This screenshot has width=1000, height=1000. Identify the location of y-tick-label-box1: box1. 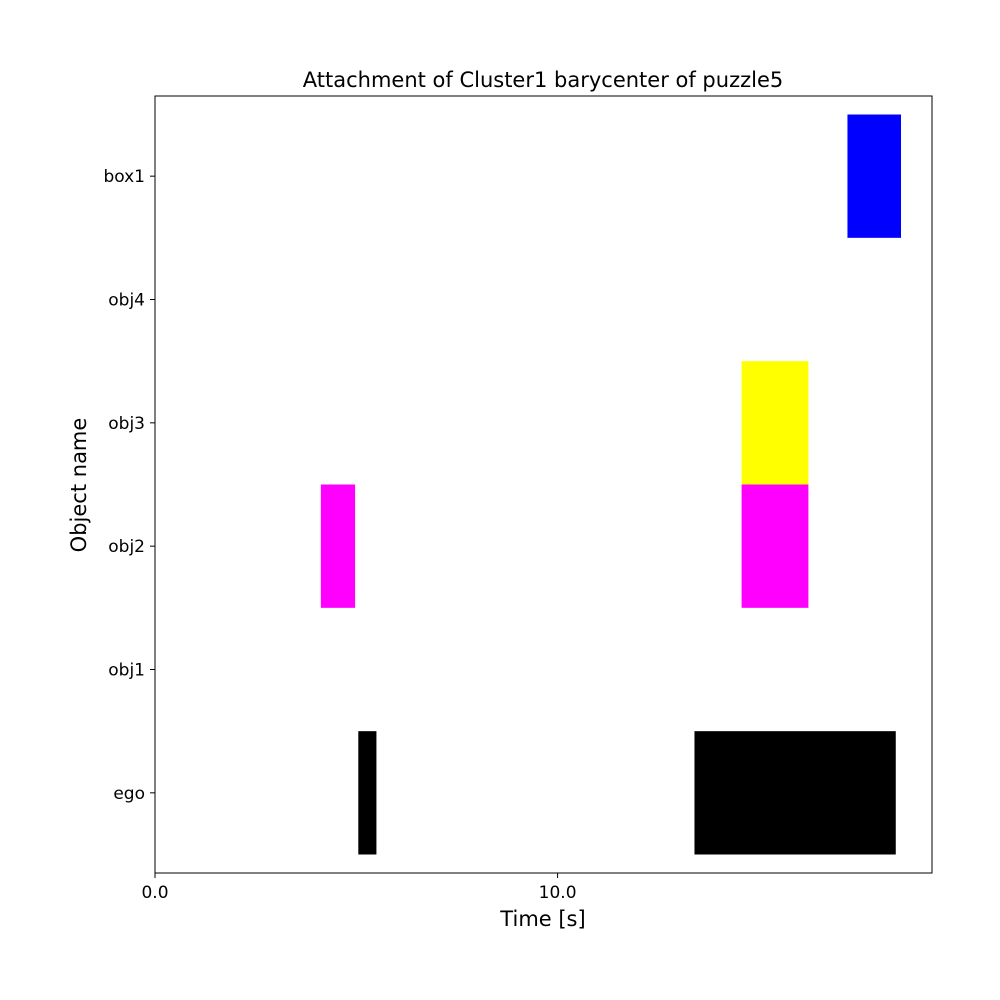
(124, 177).